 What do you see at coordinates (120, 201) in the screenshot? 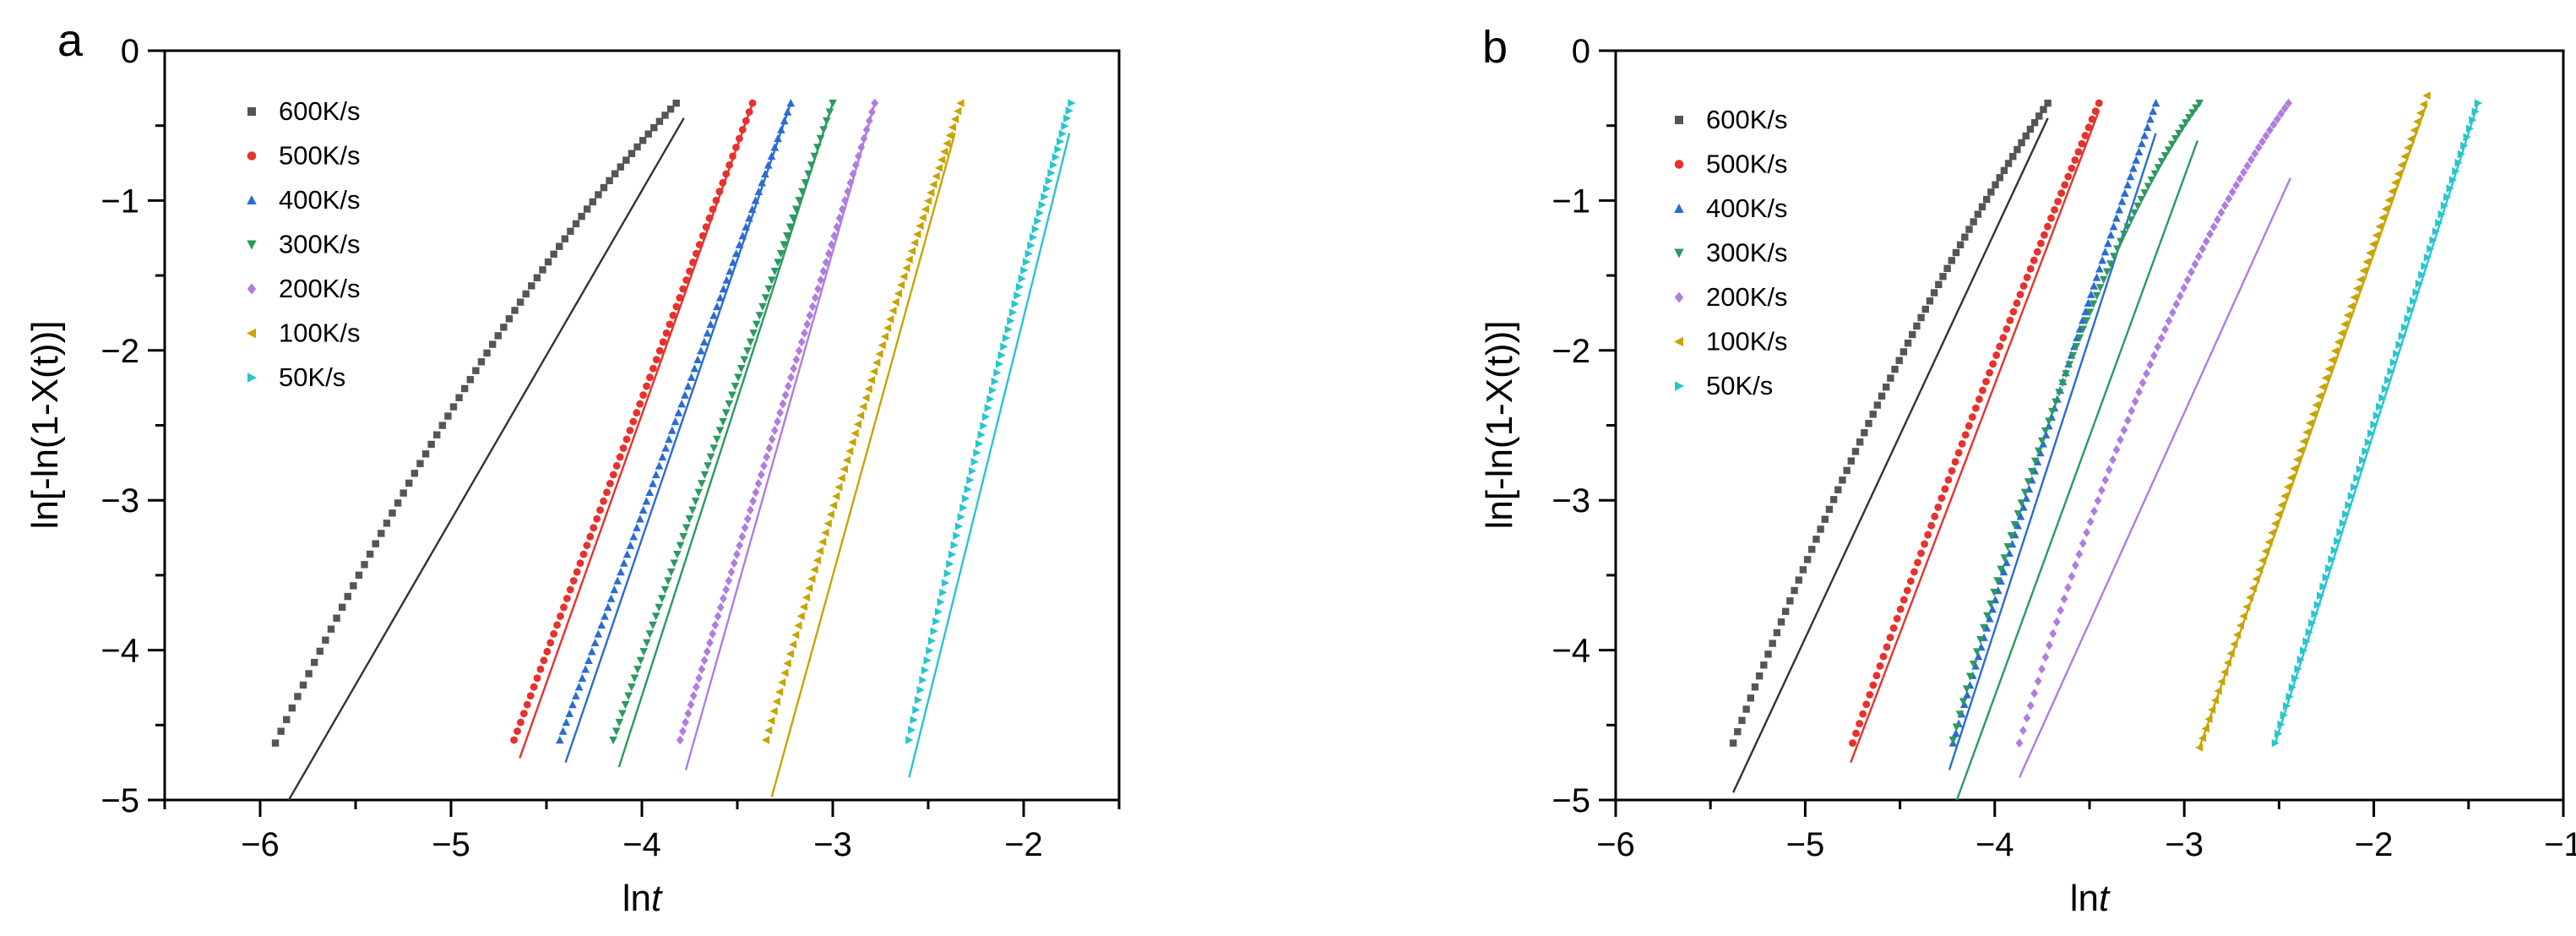
I see `y-tick-label: −1` at bounding box center [120, 201].